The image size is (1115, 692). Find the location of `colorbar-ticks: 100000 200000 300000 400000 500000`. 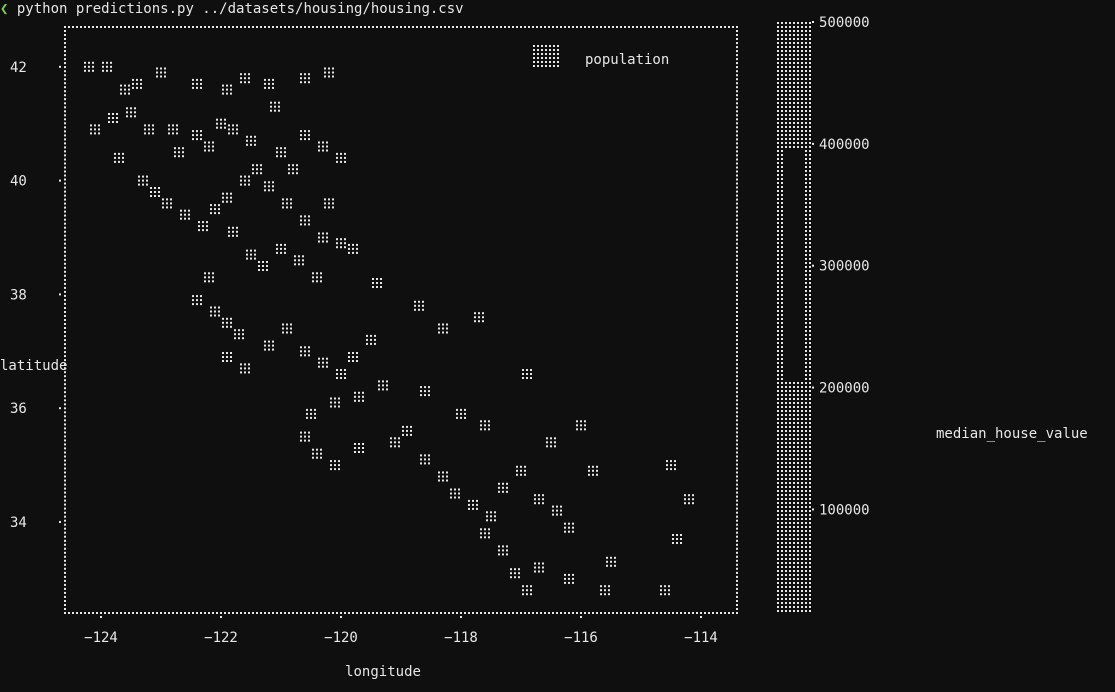

colorbar-ticks: 100000 200000 300000 400000 500000 is located at coordinates (841, 266).